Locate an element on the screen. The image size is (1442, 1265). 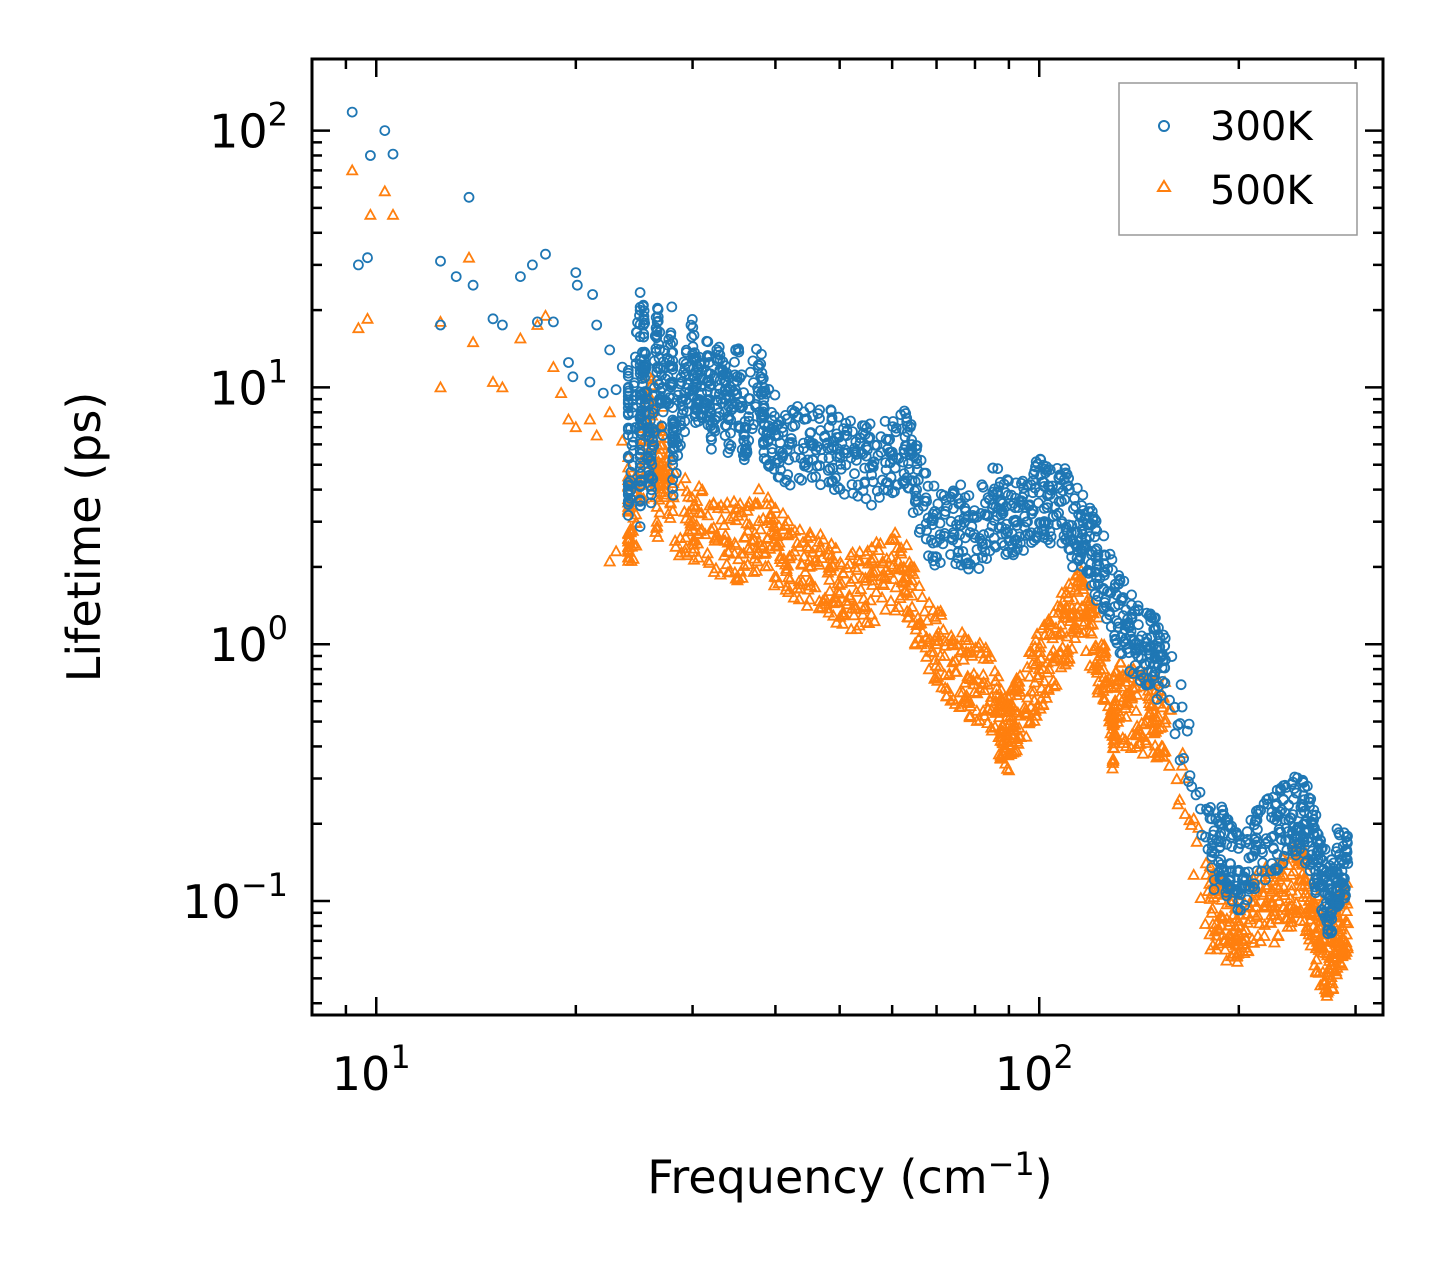
legend: 300K 500K is located at coordinates (1238, 159).